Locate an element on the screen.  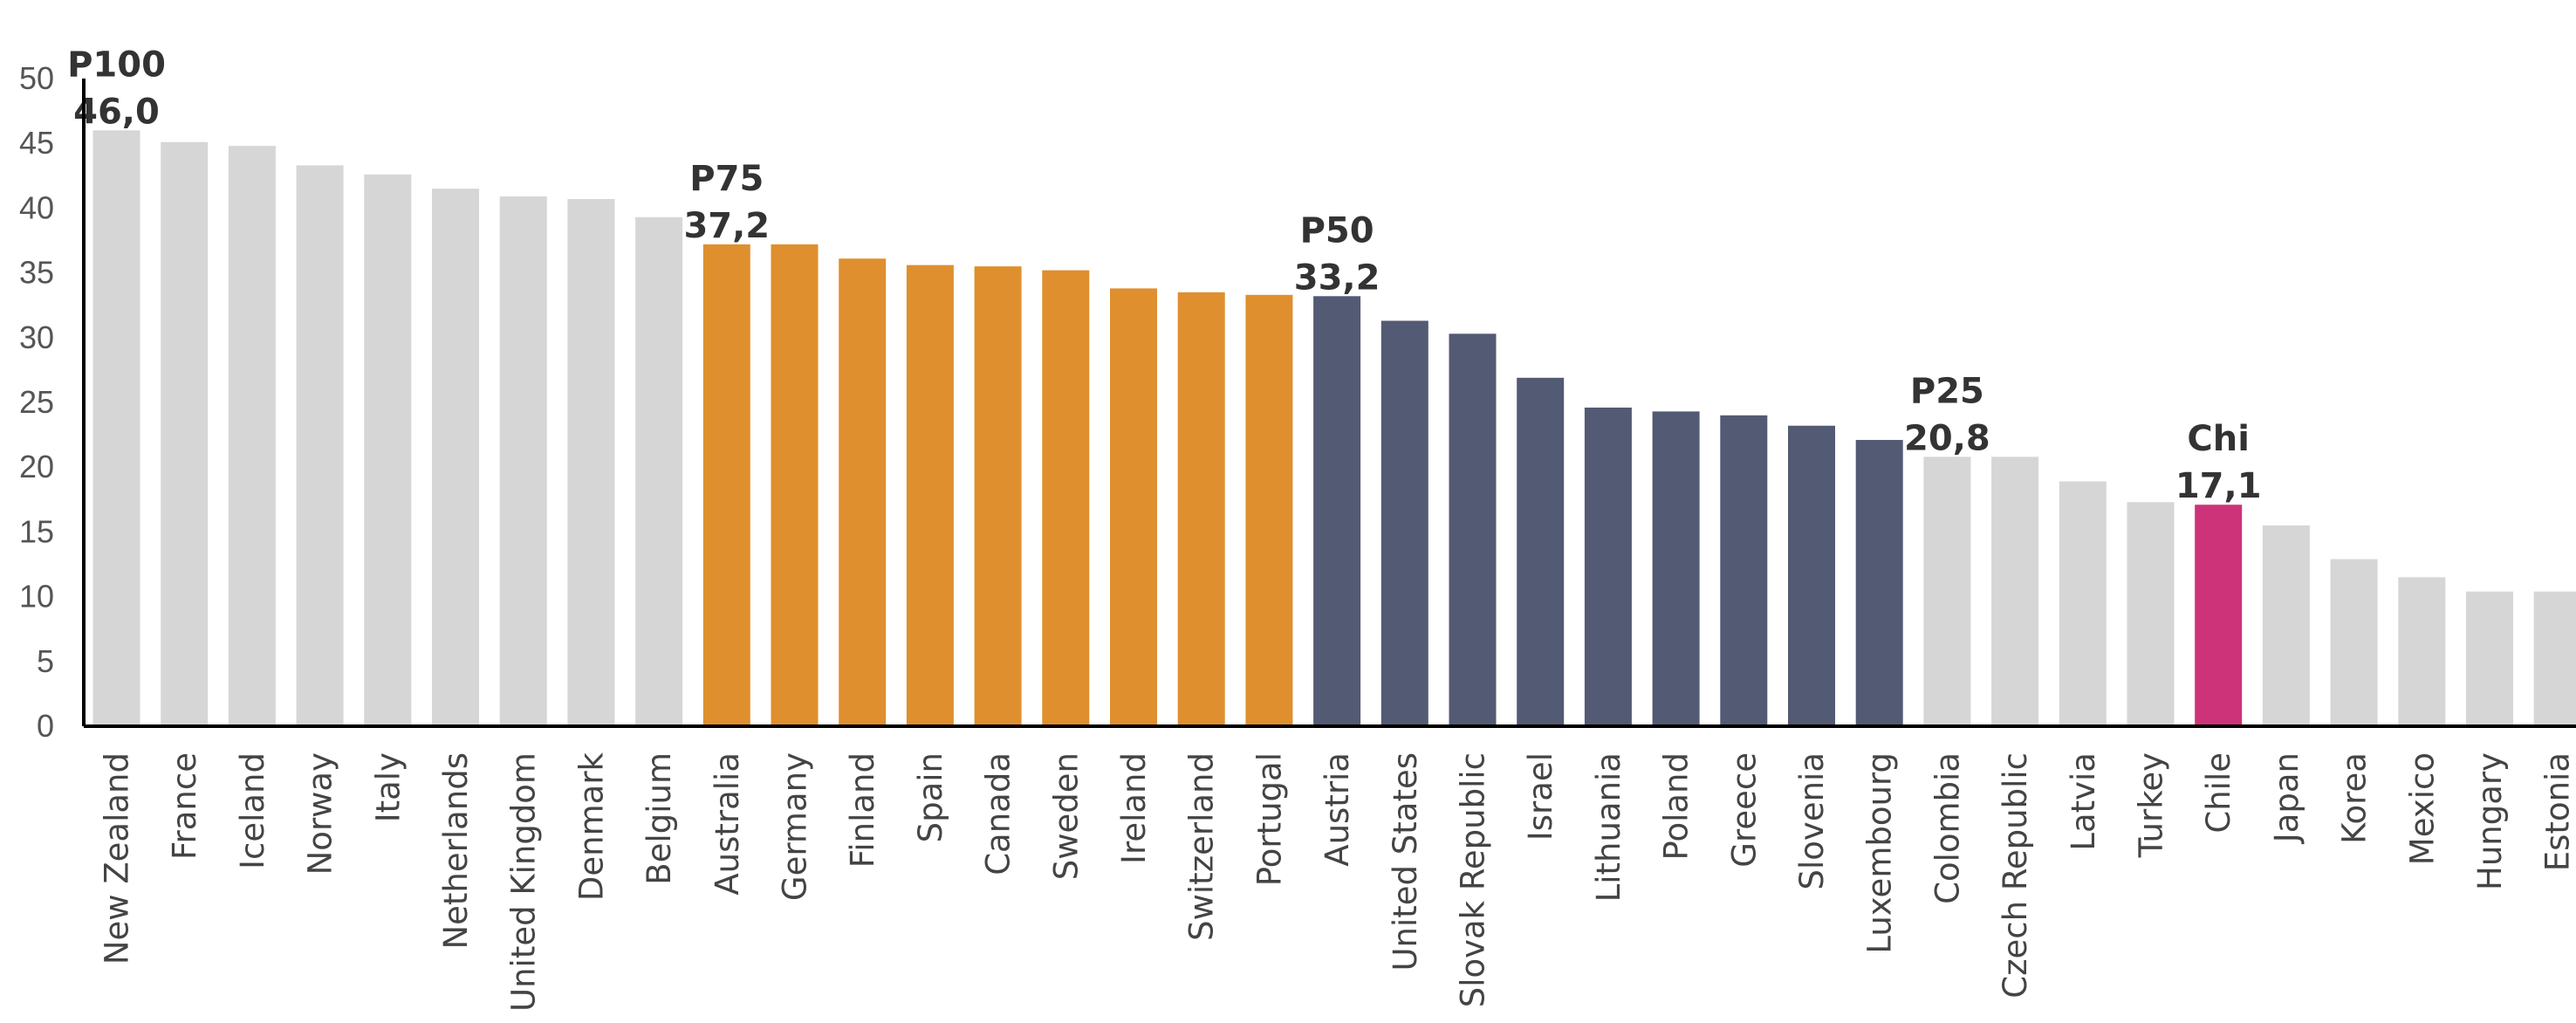
bar-chile is located at coordinates (2219, 616).